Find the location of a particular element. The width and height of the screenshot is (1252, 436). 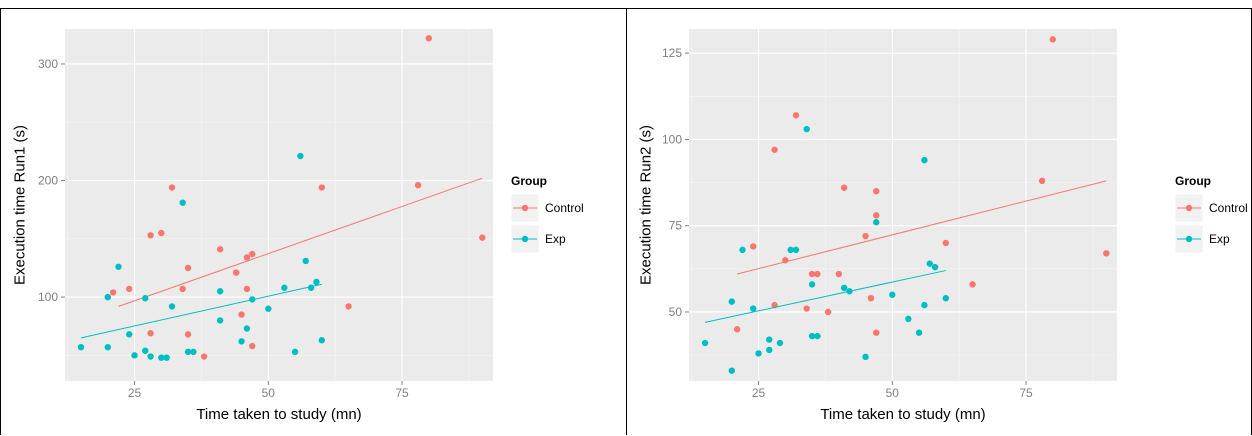

y-tick-label: 50 is located at coordinates (676, 312).